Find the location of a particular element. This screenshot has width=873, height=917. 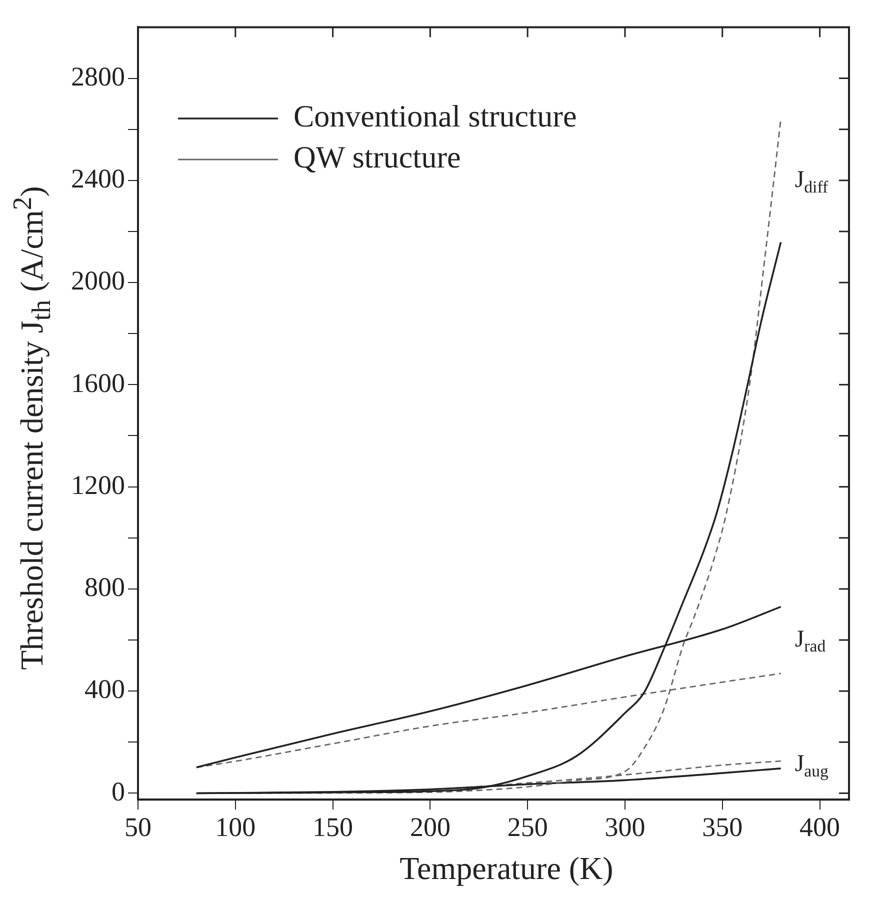

x-tick-label: 400 is located at coordinates (820, 827).